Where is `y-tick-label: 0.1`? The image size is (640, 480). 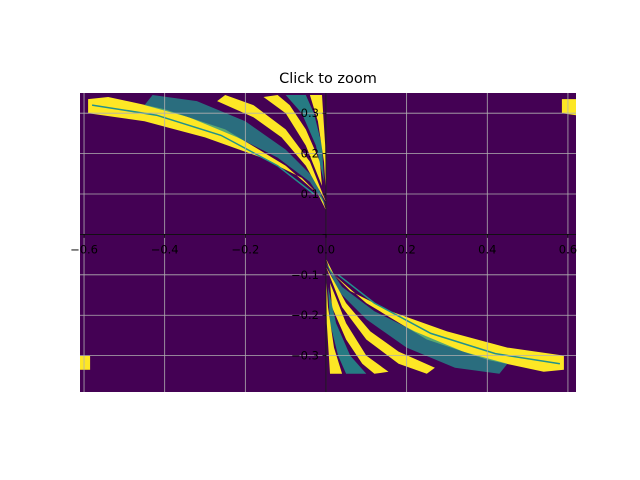 y-tick-label: 0.1 is located at coordinates (310, 194).